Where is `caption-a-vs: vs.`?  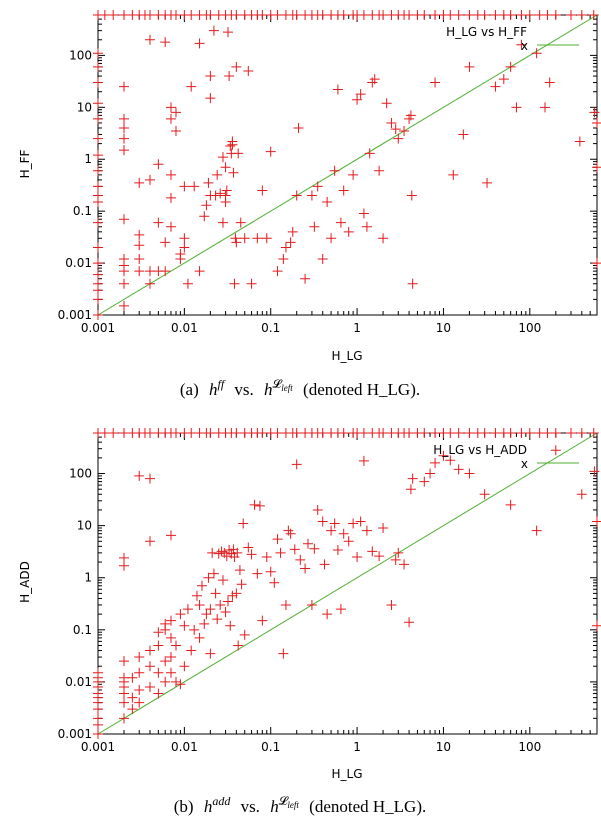
caption-a-vs: vs. is located at coordinates (243, 389).